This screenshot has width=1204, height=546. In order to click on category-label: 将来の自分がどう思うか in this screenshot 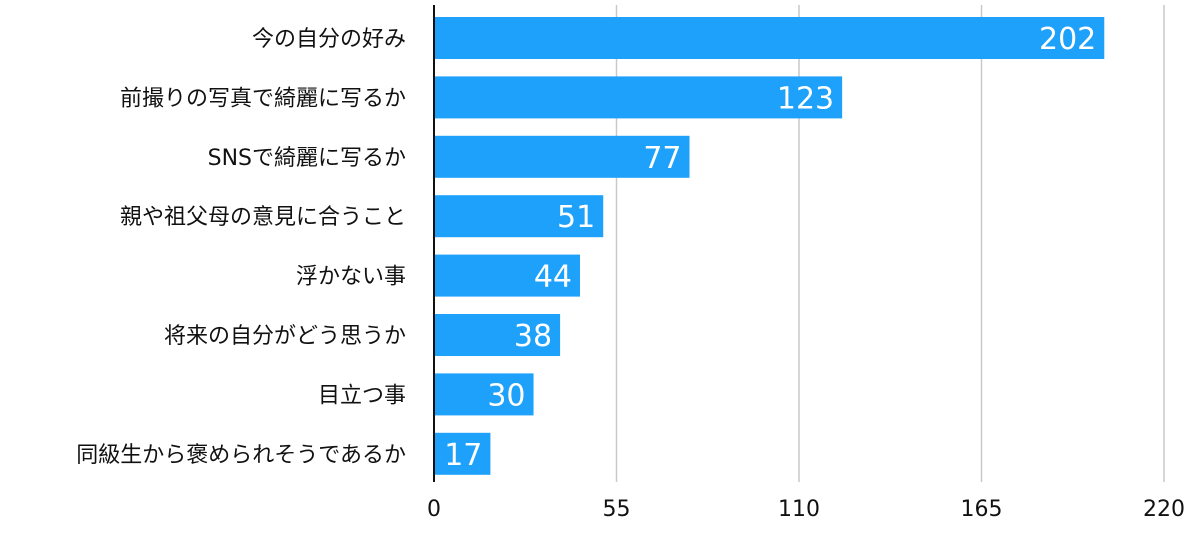, I will do `click(285, 336)`.